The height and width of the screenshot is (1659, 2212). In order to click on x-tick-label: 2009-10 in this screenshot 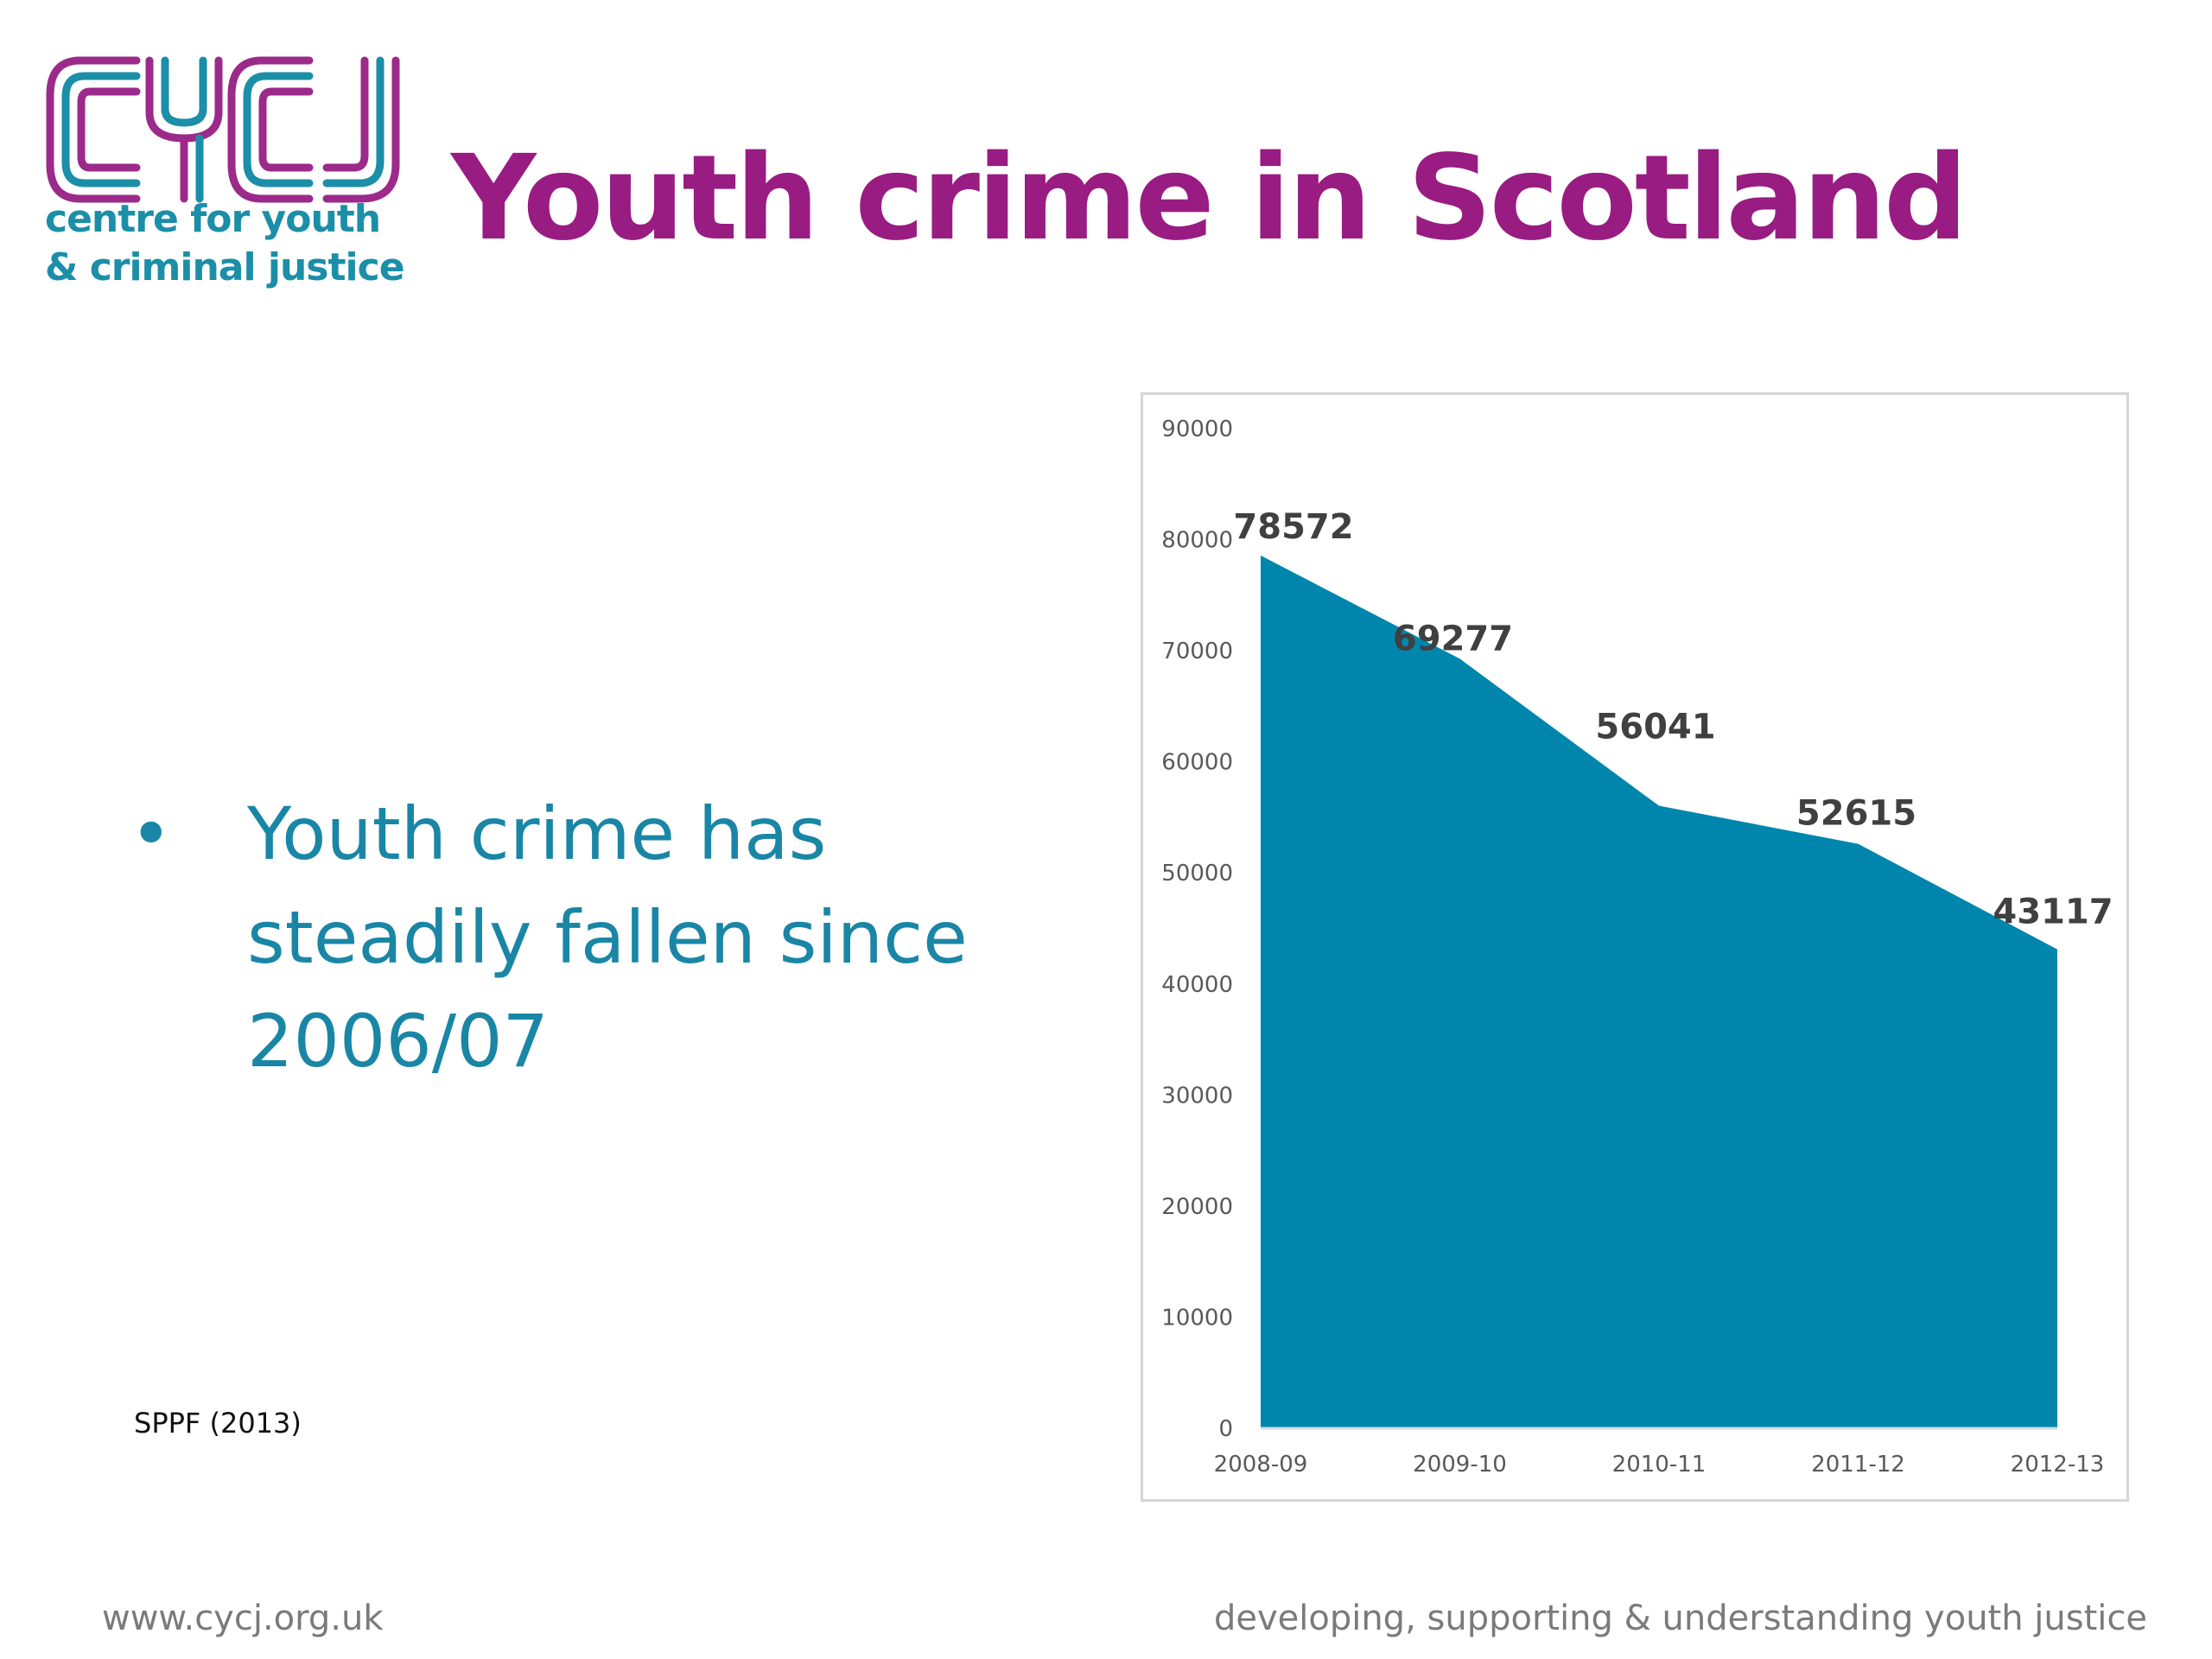, I will do `click(1460, 1465)`.